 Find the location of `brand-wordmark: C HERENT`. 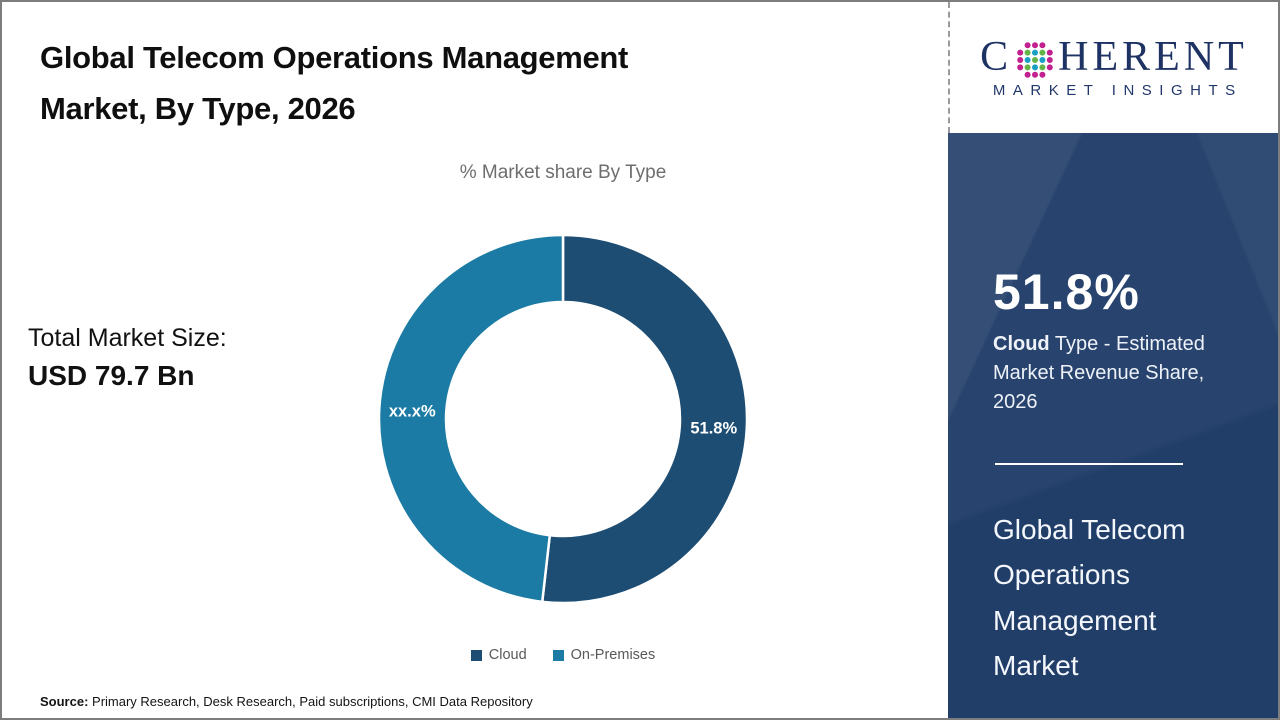

brand-wordmark: C HERENT is located at coordinates (1114, 57).